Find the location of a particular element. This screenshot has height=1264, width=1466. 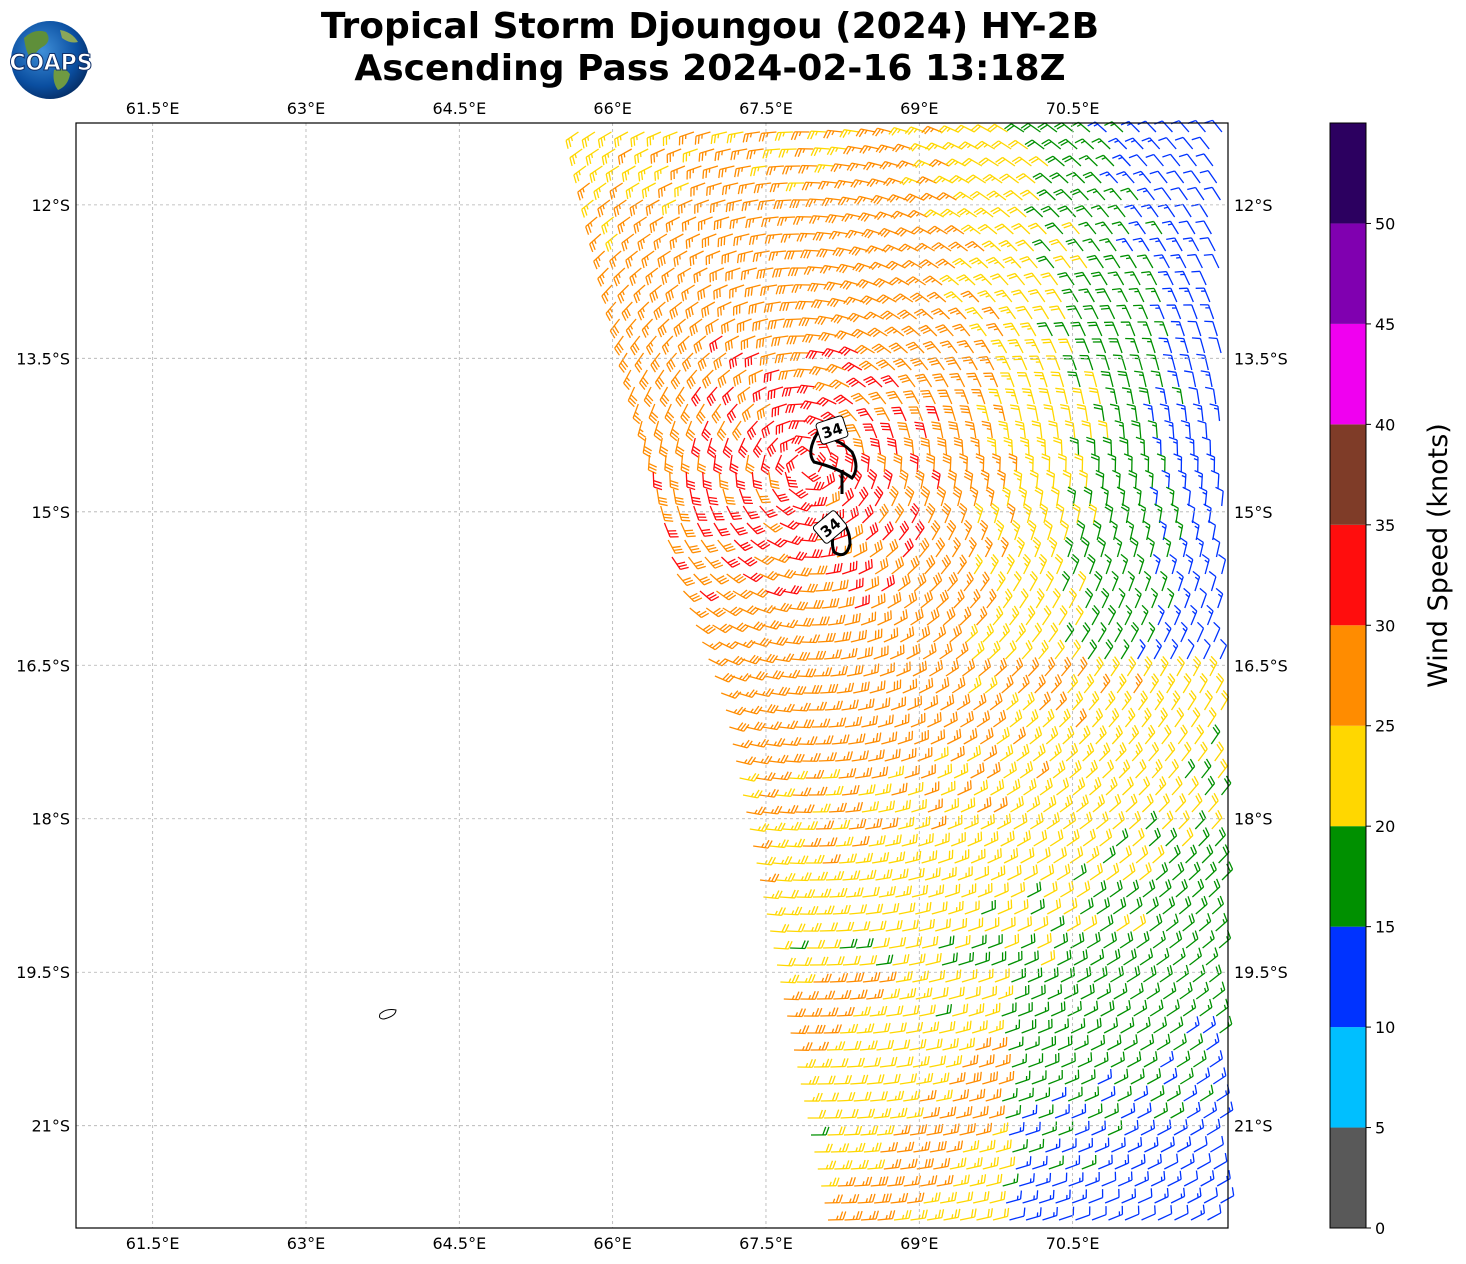

colorbar-bin is located at coordinates (1348, 1077).